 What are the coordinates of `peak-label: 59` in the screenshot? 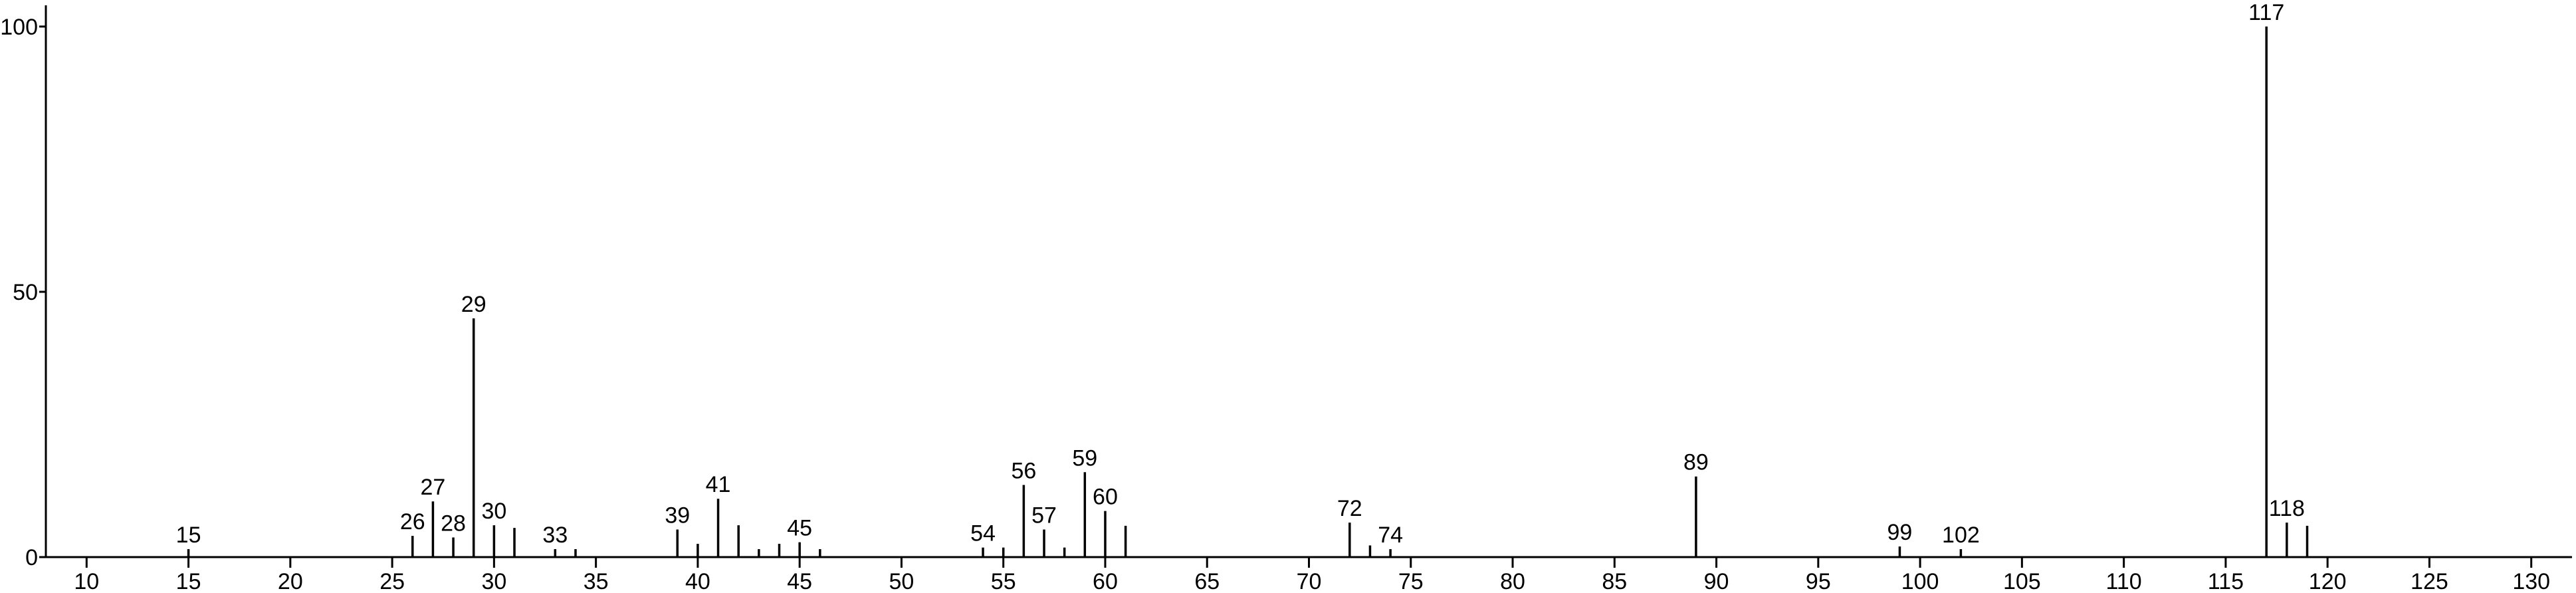 It's located at (1084, 458).